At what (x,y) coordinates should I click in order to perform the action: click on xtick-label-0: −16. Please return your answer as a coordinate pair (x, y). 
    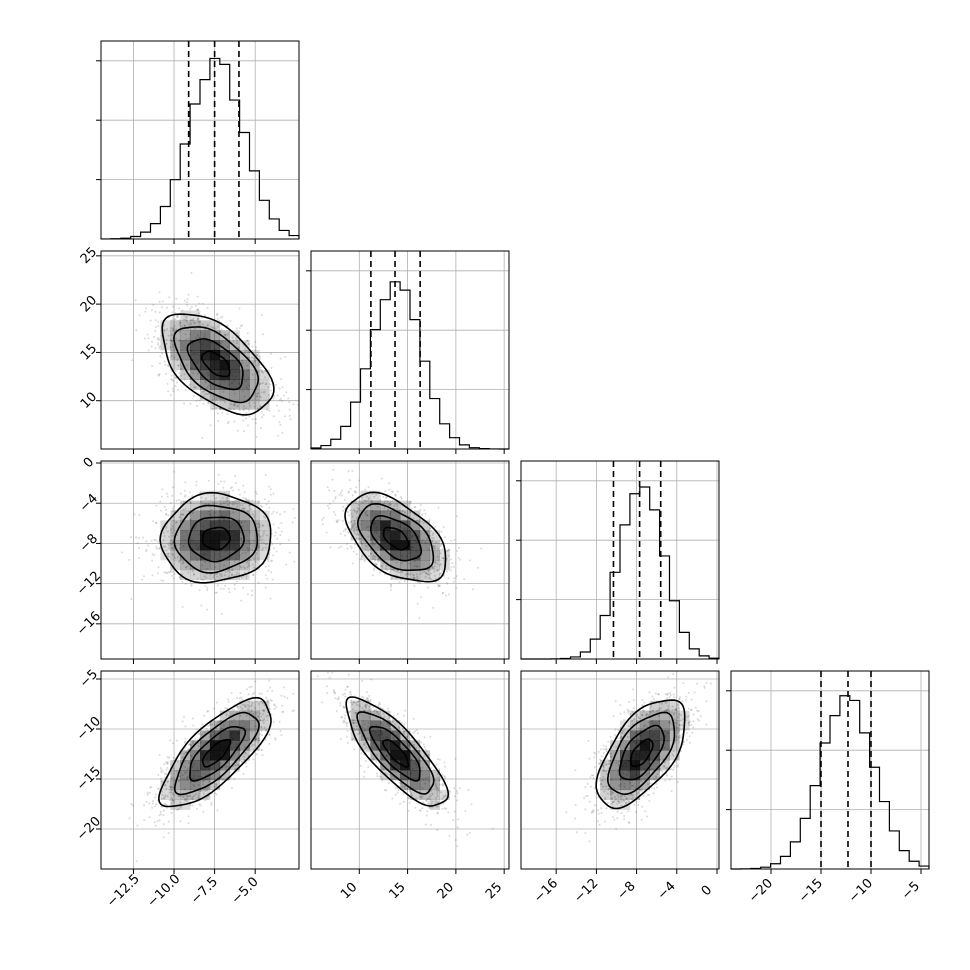
    Looking at the image, I should click on (546, 891).